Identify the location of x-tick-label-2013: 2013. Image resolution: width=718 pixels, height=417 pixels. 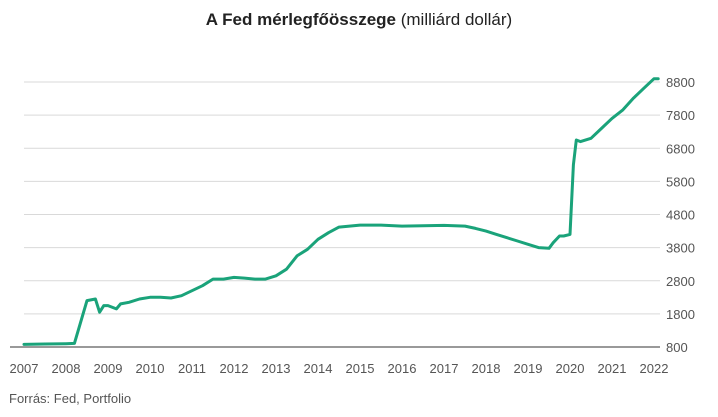
(276, 368).